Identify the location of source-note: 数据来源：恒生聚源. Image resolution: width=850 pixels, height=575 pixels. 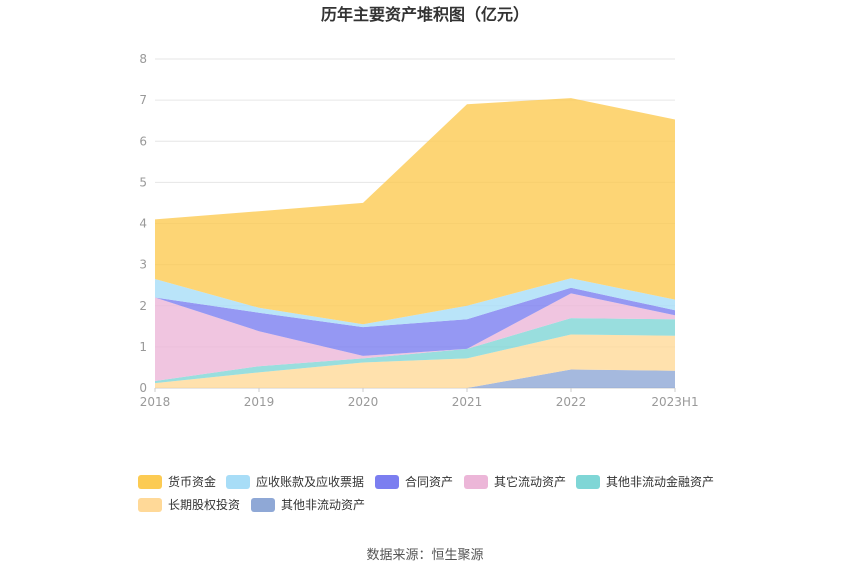
(424, 555).